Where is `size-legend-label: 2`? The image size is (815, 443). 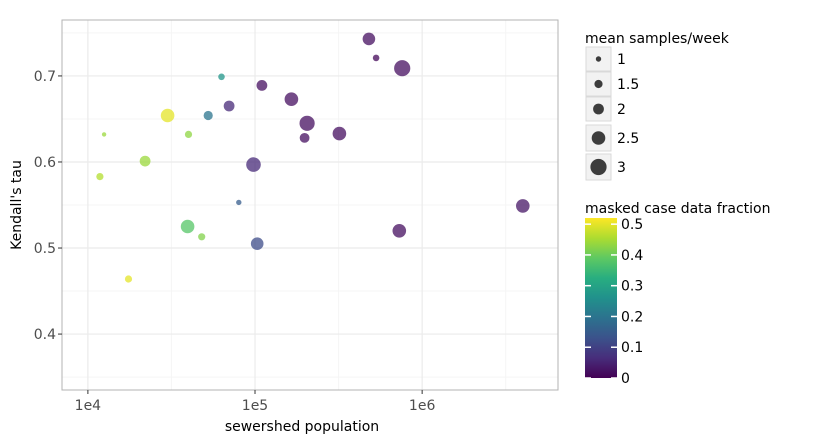 size-legend-label: 2 is located at coordinates (621, 110).